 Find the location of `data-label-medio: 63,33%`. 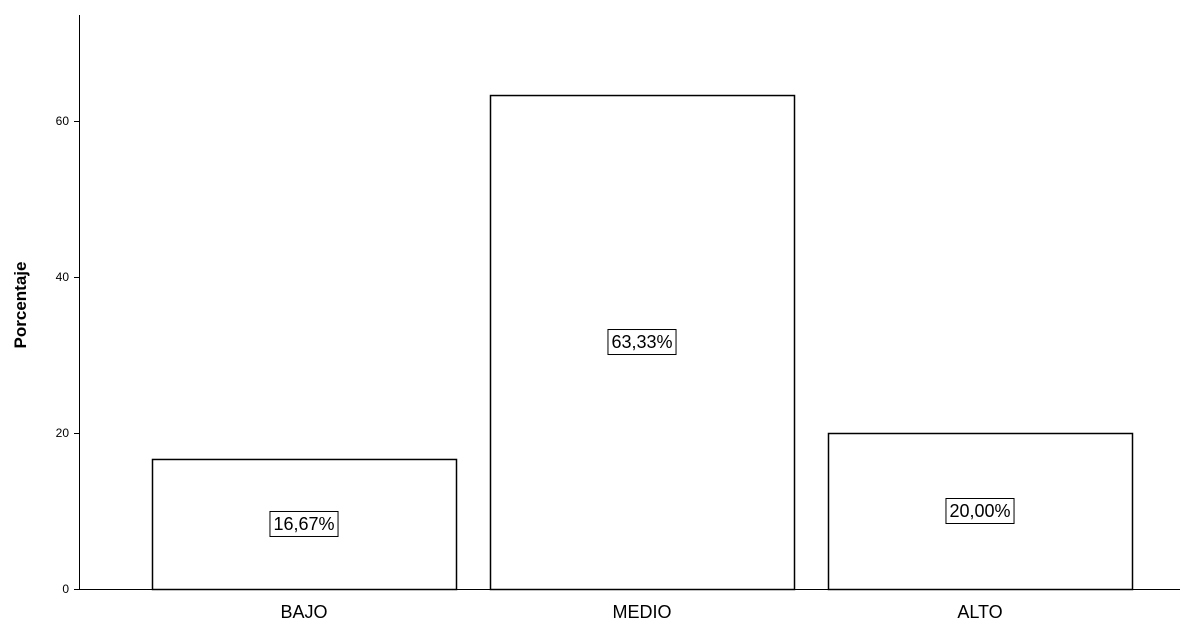

data-label-medio: 63,33% is located at coordinates (641, 342).